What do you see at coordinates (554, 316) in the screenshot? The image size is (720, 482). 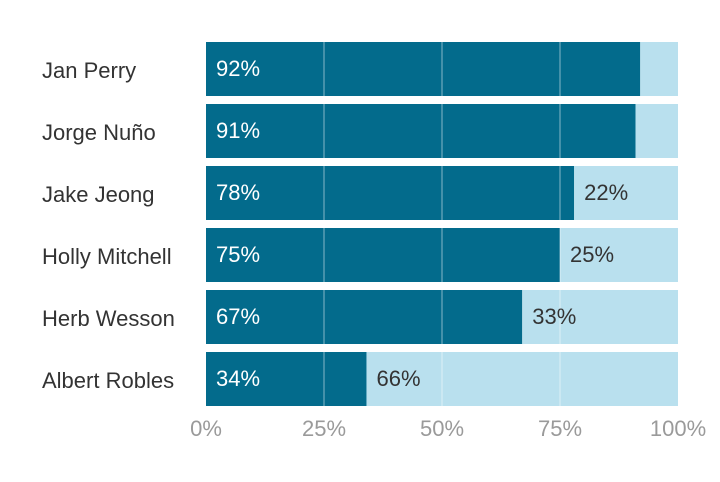 I see `data-label: 33%` at bounding box center [554, 316].